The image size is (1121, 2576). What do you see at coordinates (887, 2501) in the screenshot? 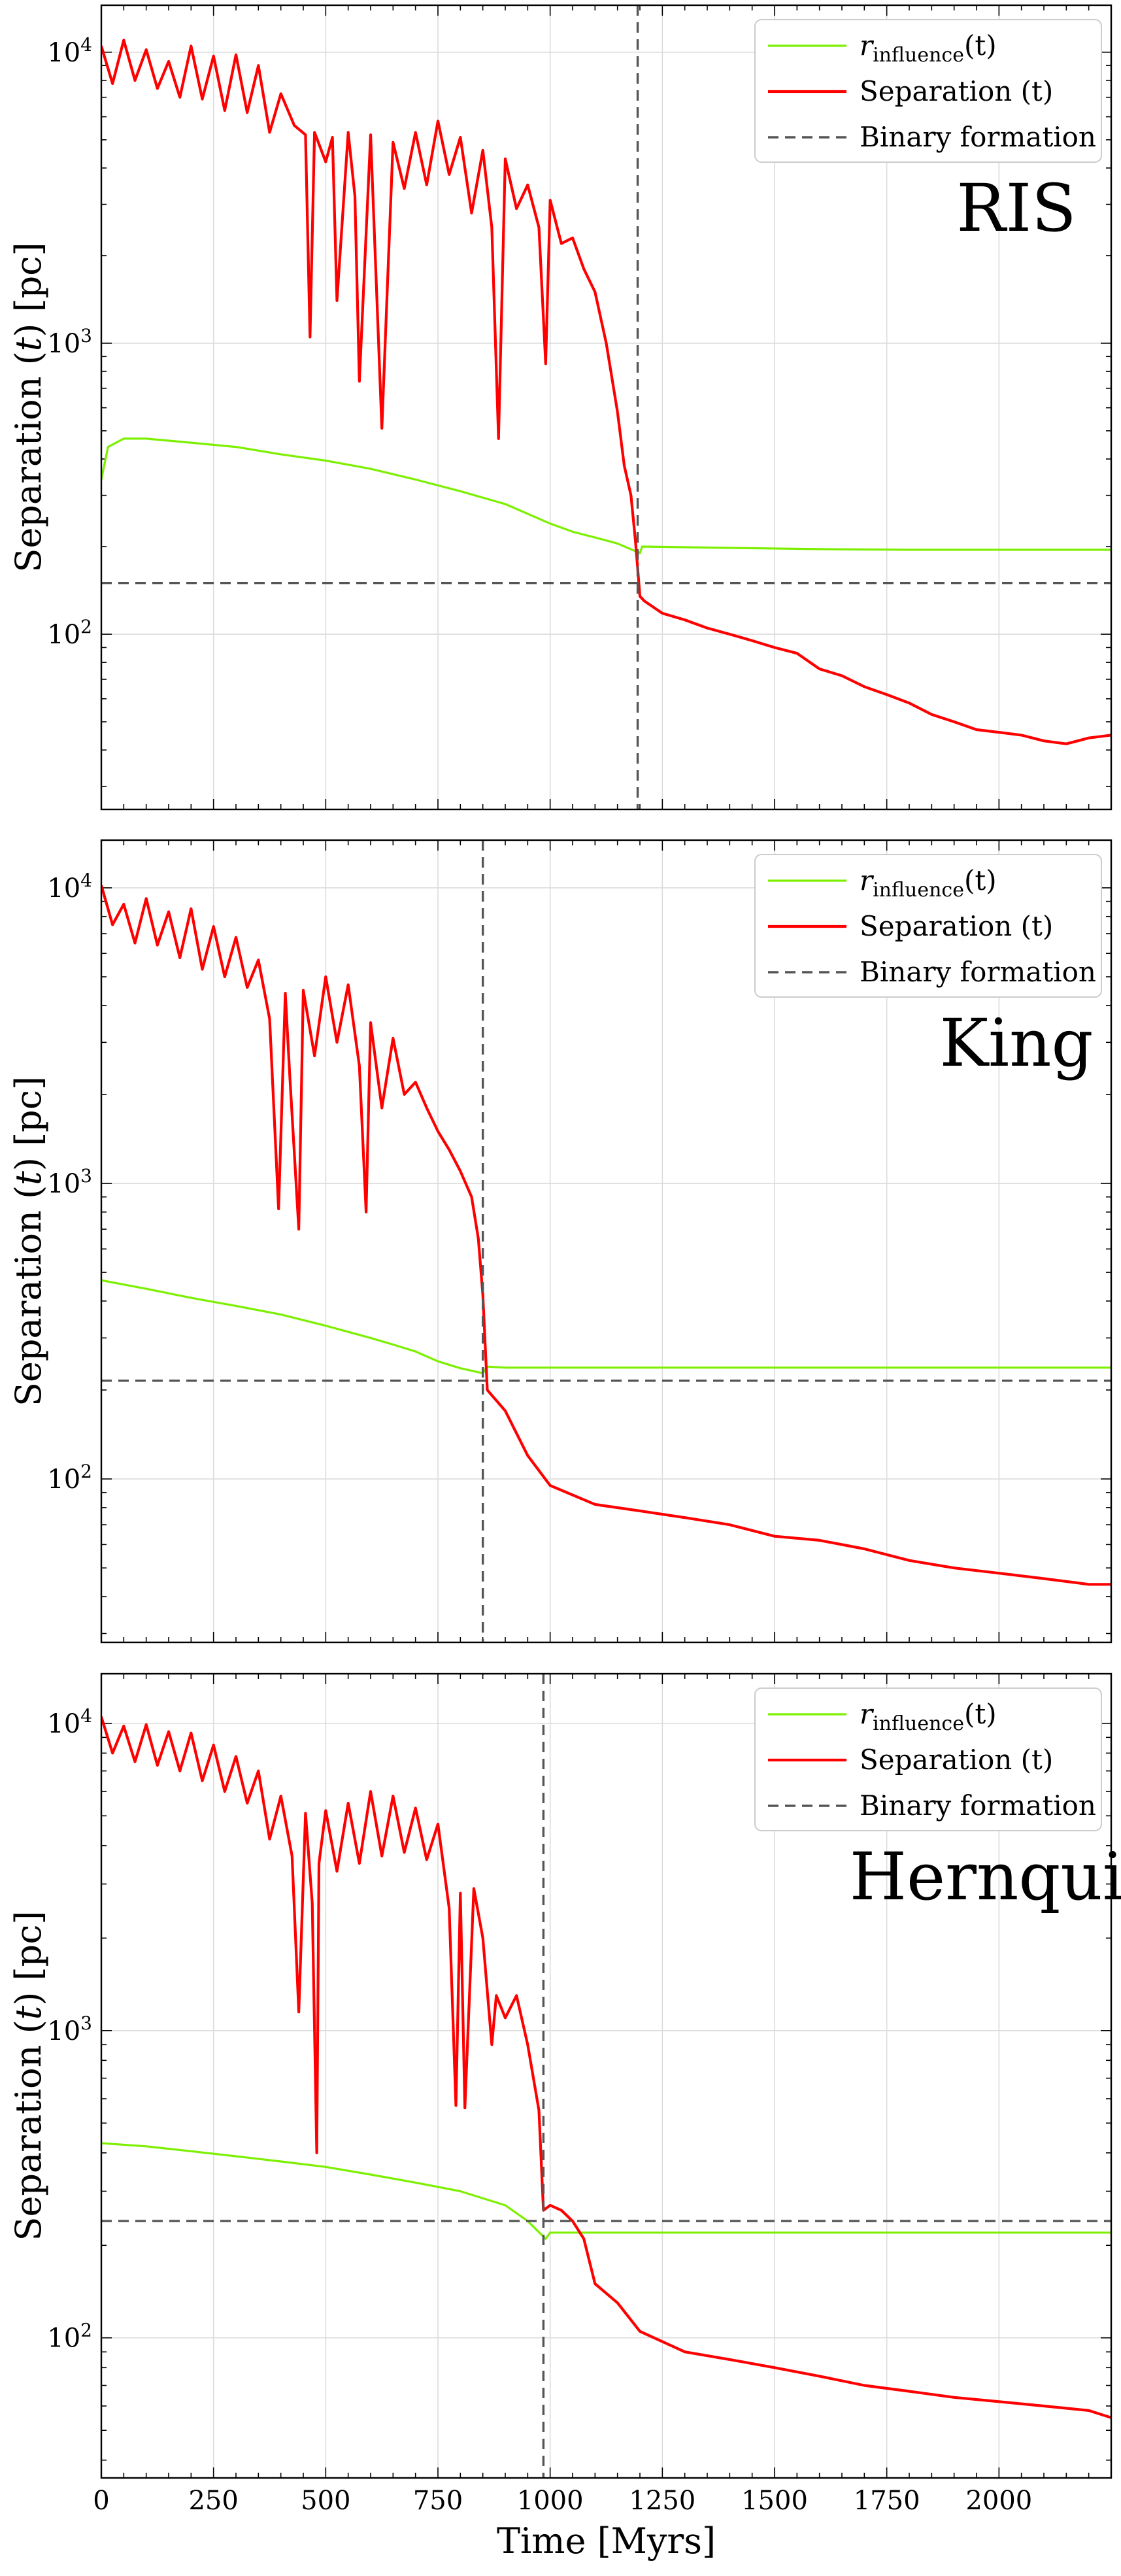
I see `x-tick-label: 1750` at bounding box center [887, 2501].